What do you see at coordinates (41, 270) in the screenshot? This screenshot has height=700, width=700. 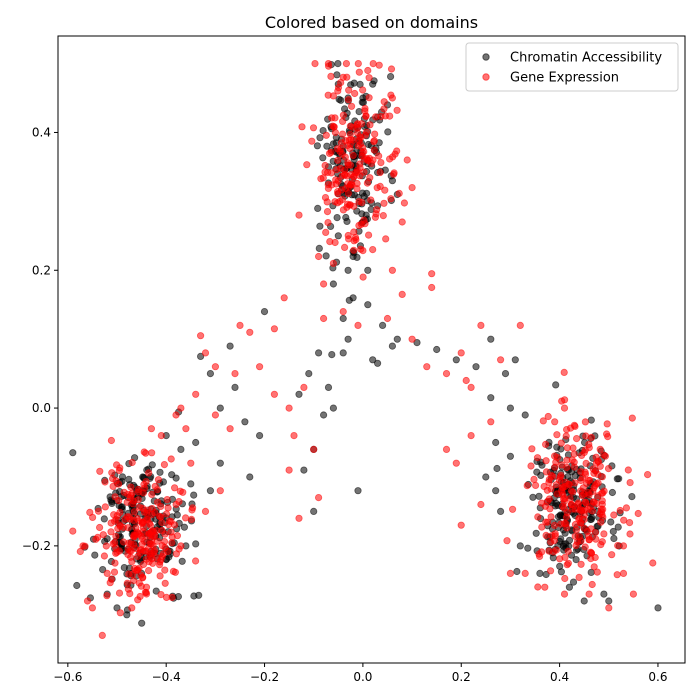 I see `y-tick-label: 0.2` at bounding box center [41, 270].